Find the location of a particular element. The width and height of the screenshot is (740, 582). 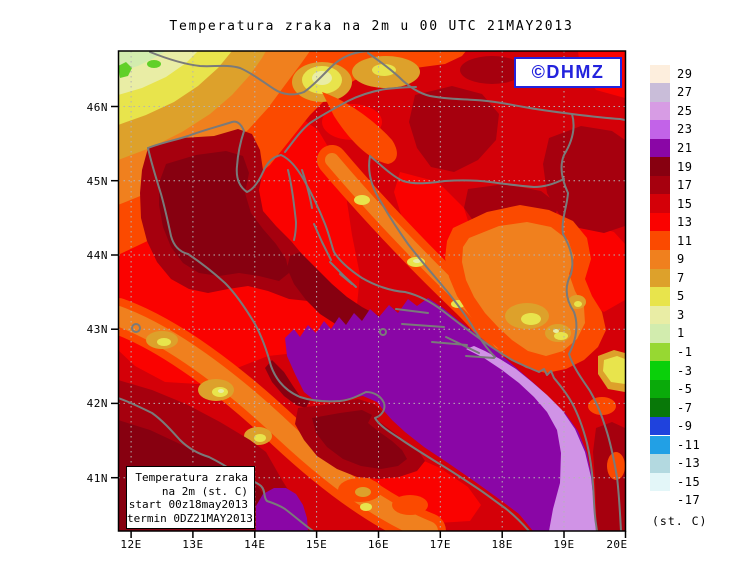

lat-label-44N: 44N is located at coordinates (97, 255).